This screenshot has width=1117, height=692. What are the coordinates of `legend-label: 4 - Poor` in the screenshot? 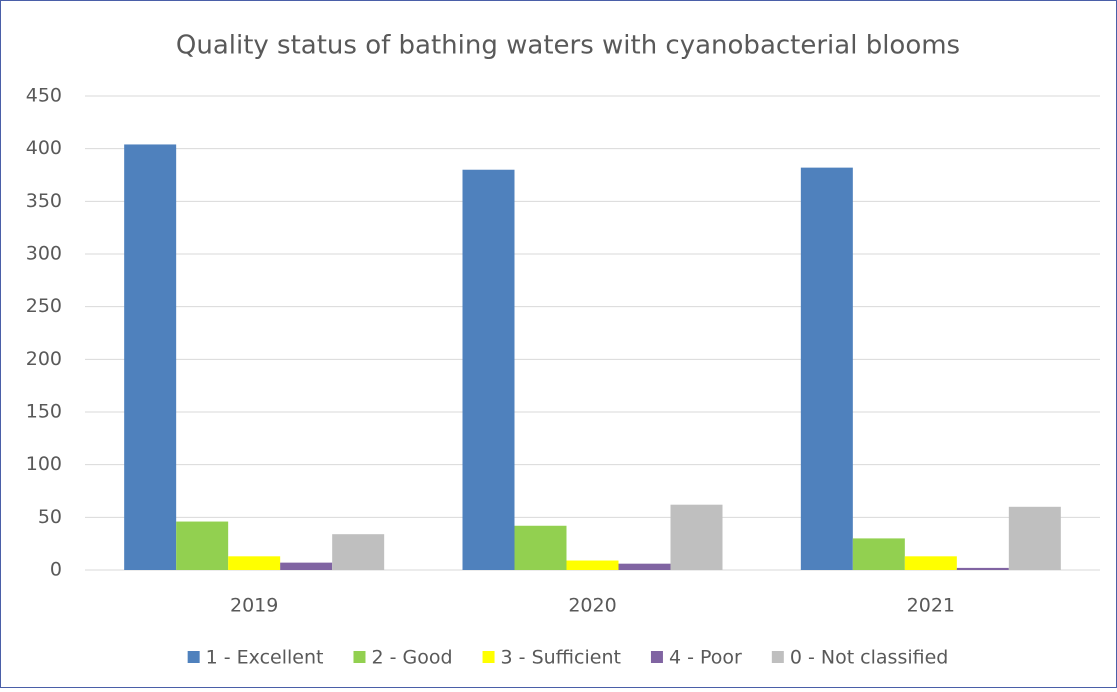 It's located at (705, 658).